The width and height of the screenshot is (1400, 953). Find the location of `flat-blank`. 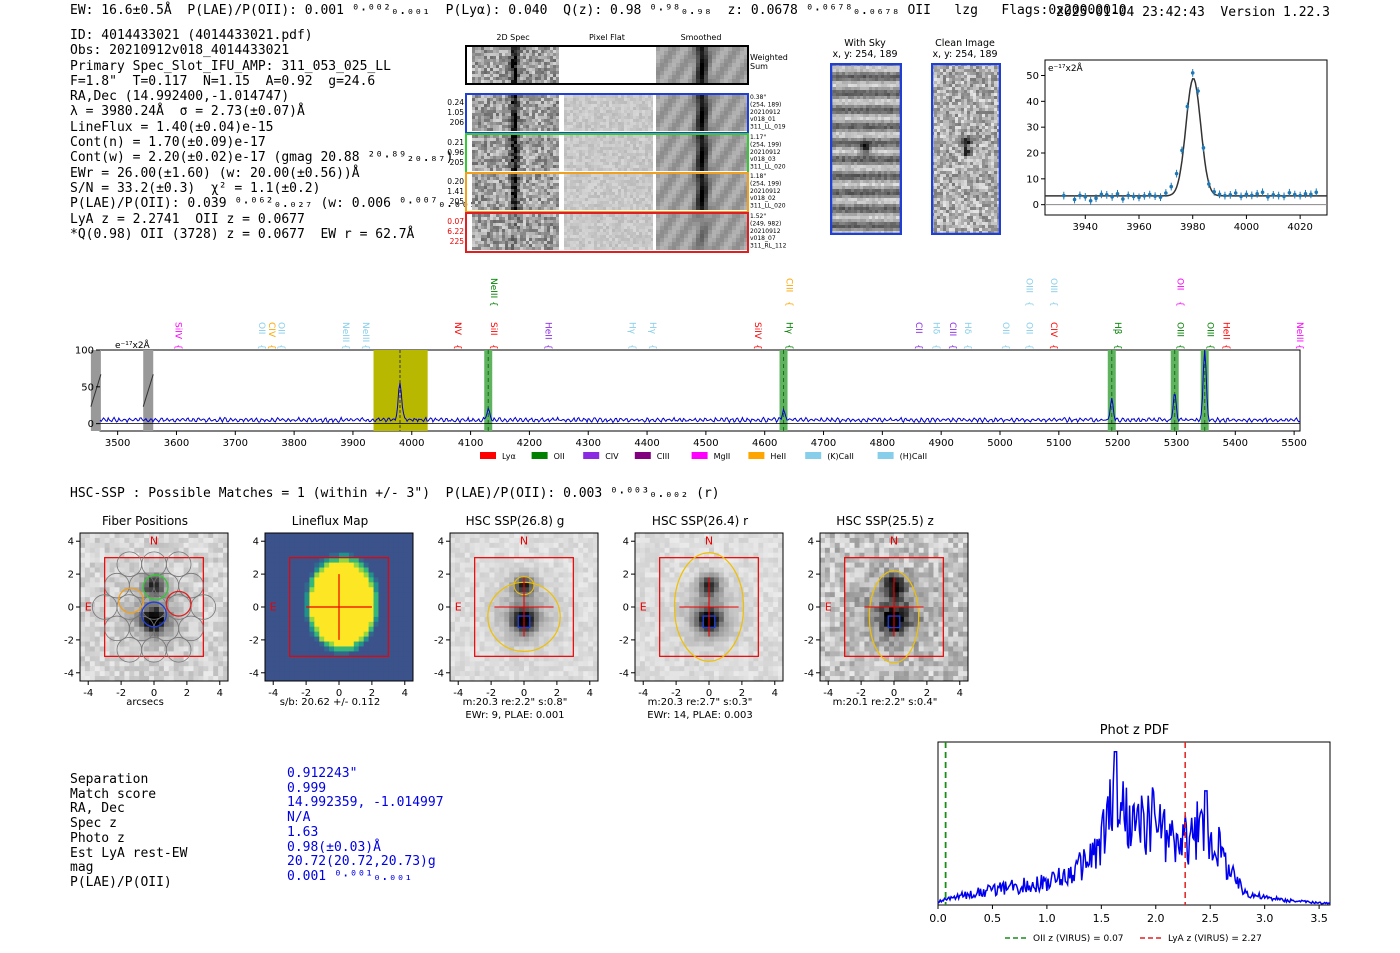

flat-blank is located at coordinates (609, 65).